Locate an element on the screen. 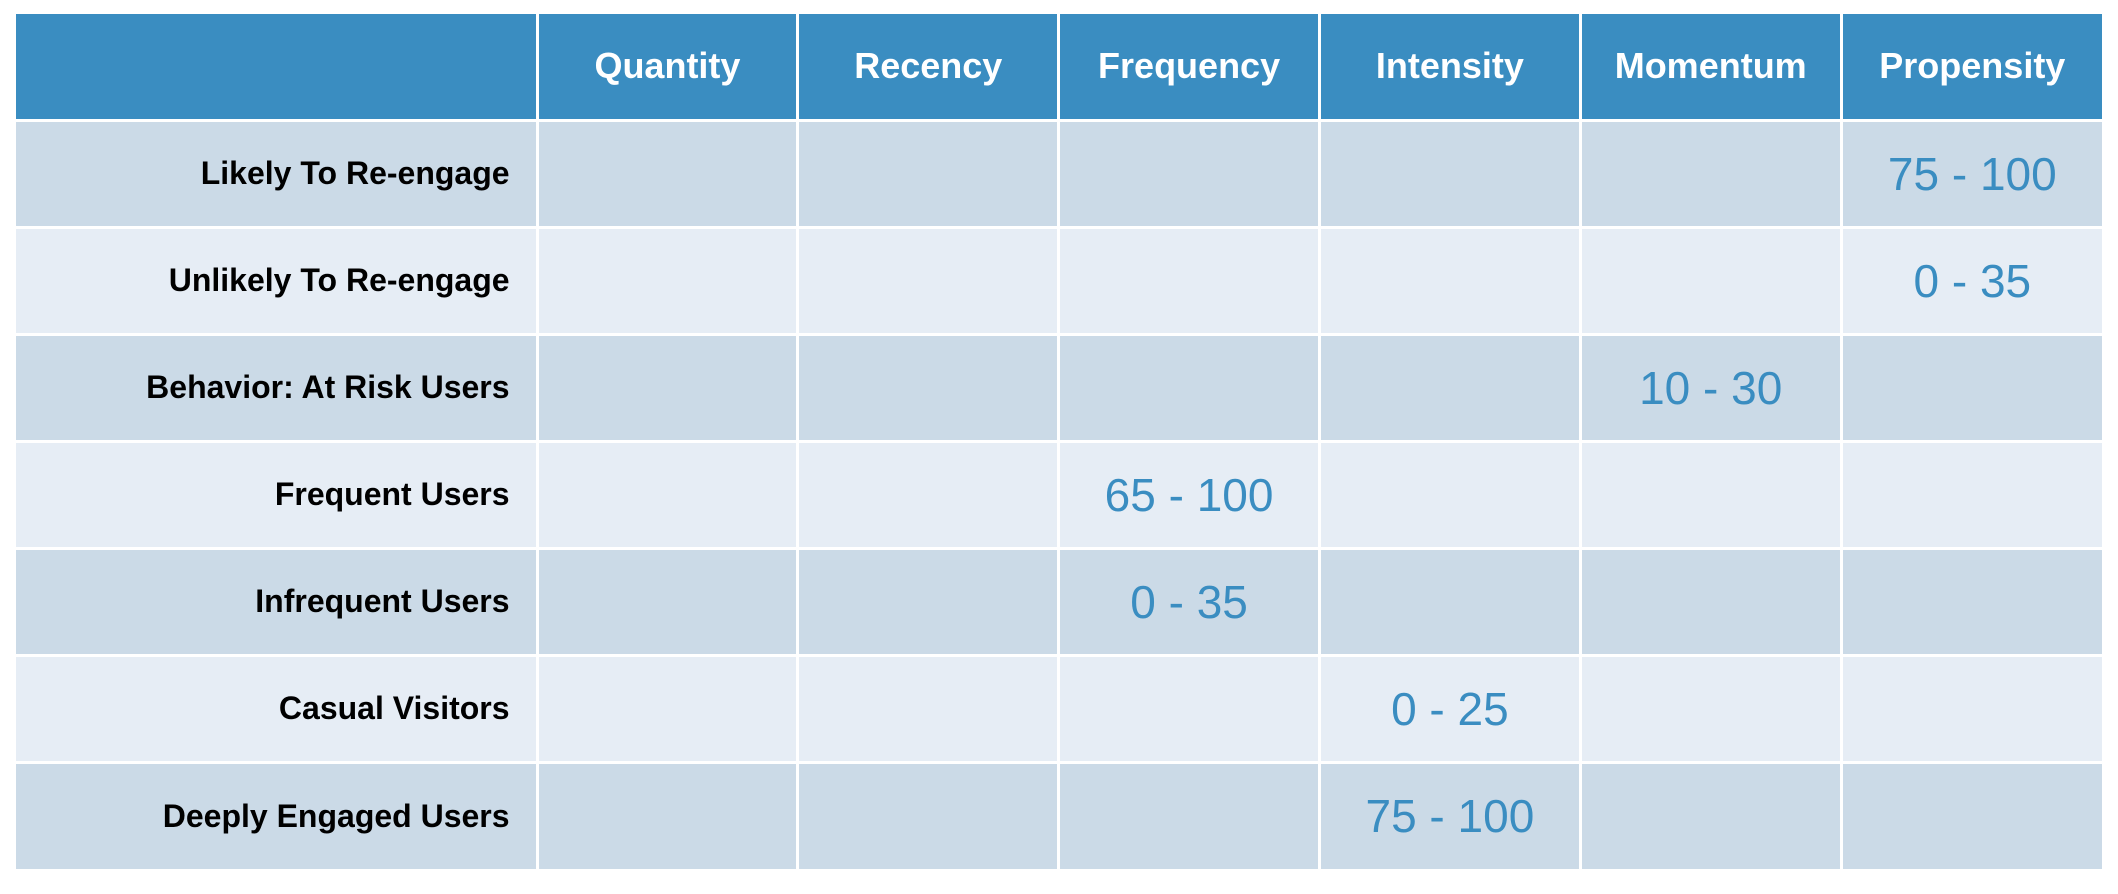 Image resolution: width=2118 pixels, height=894 pixels. table-cell: 0 - 25 is located at coordinates (1449, 708).